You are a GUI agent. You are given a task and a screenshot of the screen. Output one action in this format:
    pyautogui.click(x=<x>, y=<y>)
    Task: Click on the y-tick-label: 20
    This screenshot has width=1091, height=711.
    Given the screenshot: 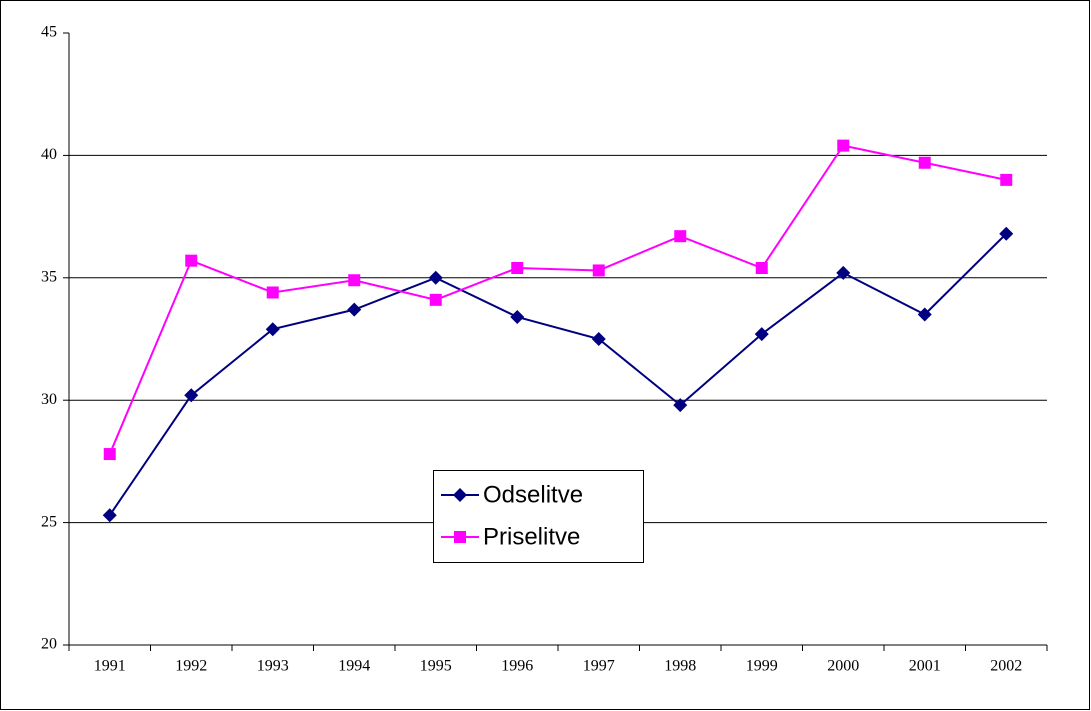 What is the action you would take?
    pyautogui.click(x=49, y=644)
    